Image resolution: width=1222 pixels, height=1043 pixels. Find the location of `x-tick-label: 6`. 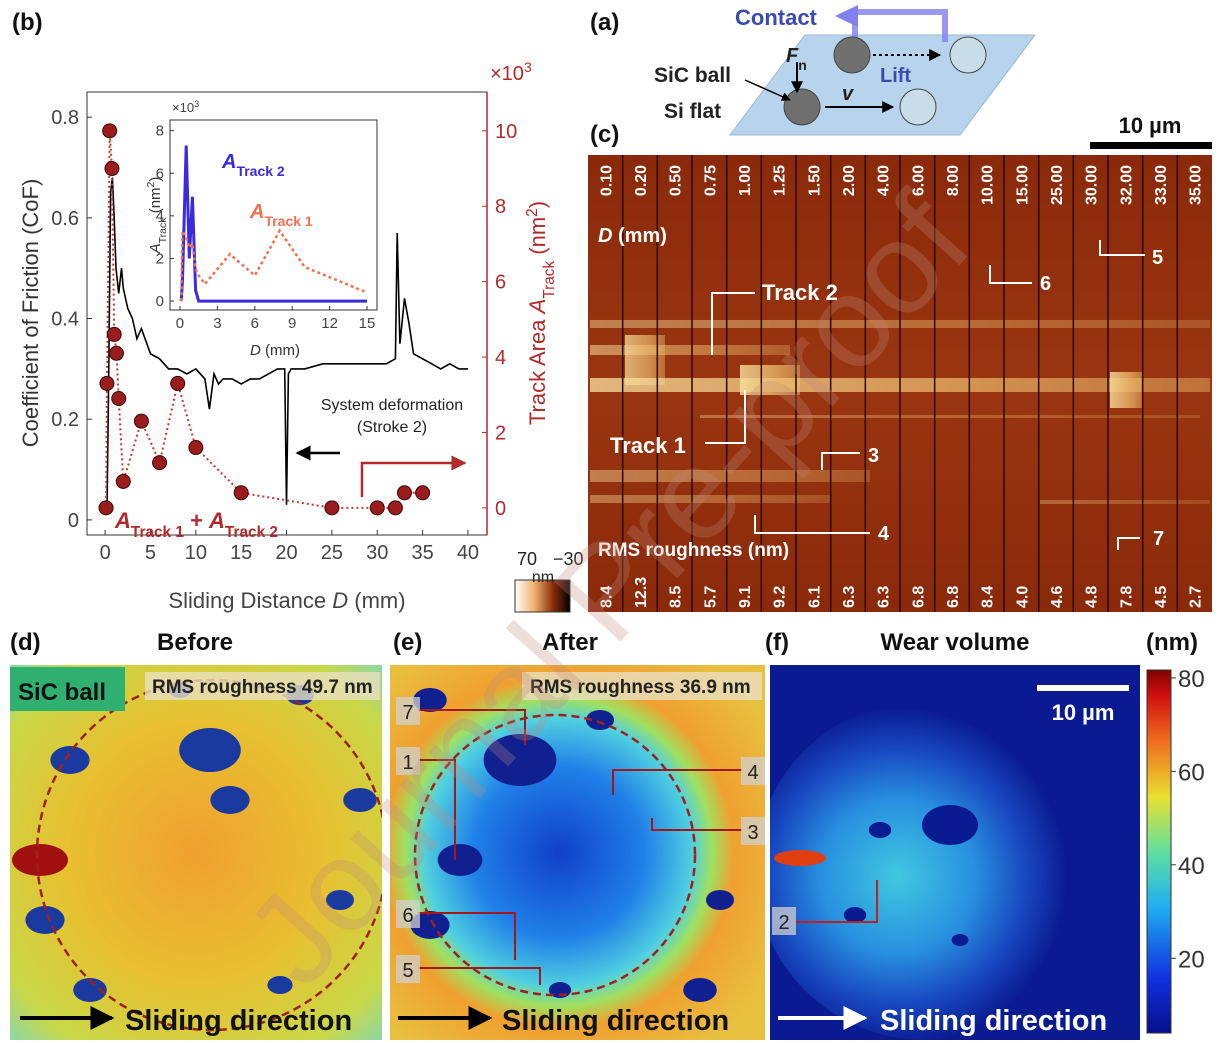

x-tick-label: 6 is located at coordinates (255, 323).